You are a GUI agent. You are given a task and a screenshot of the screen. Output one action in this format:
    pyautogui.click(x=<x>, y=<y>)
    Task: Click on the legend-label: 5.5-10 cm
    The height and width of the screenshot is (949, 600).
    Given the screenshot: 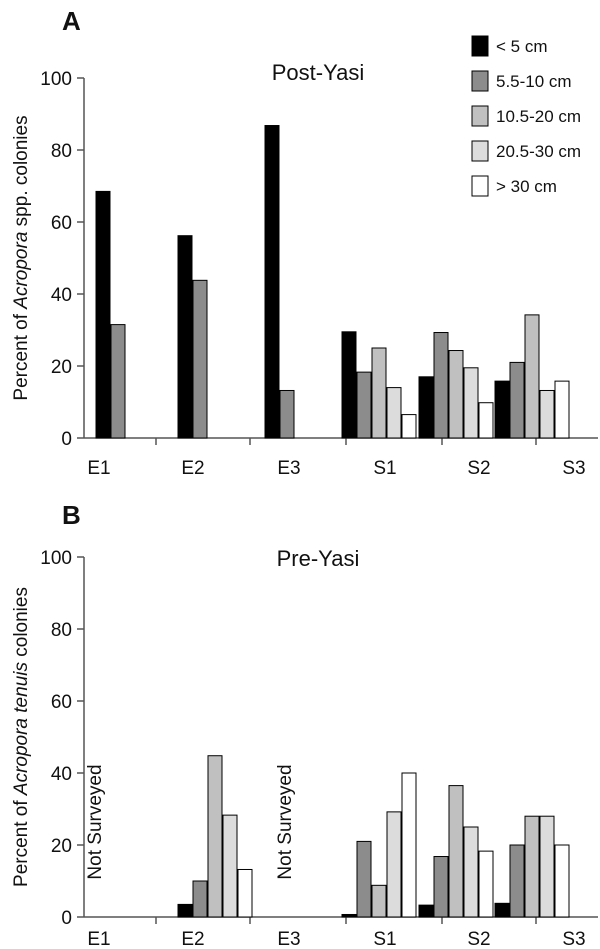 What is the action you would take?
    pyautogui.click(x=534, y=81)
    